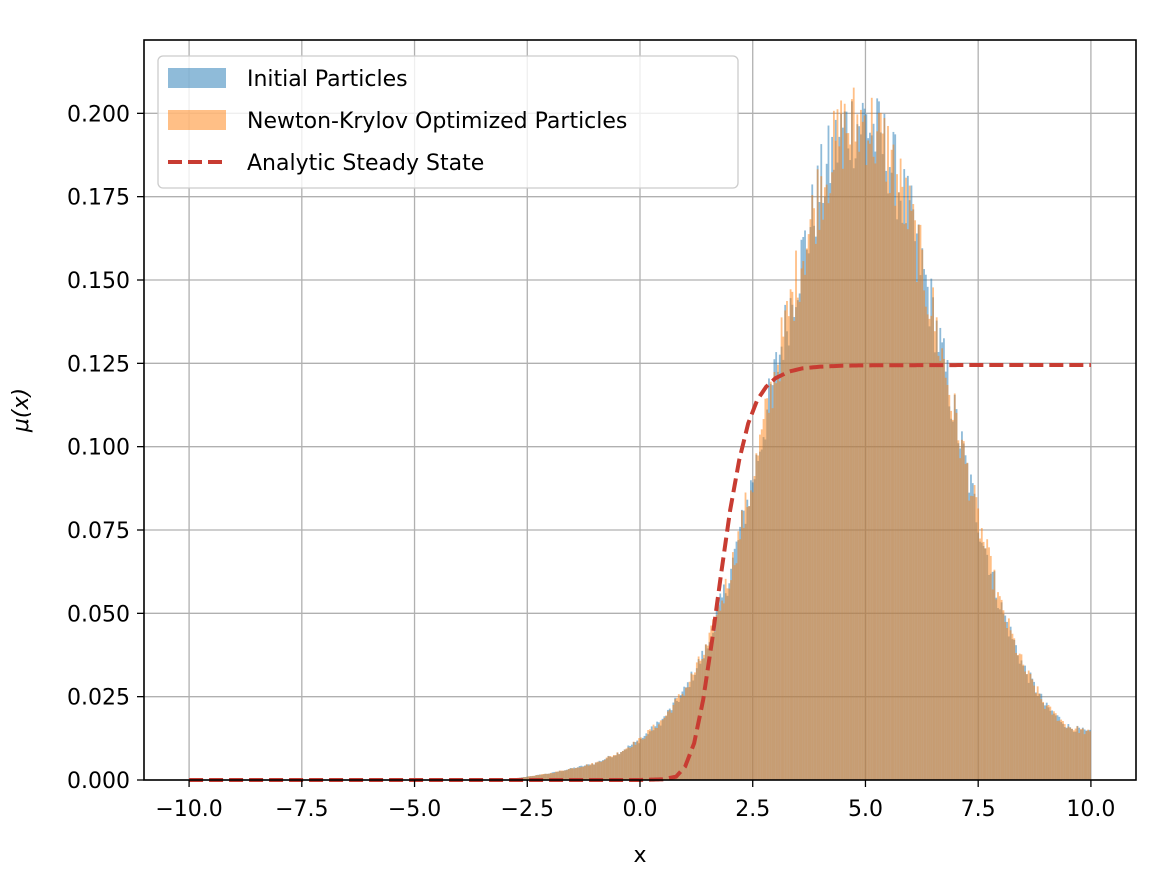  What do you see at coordinates (98, 531) in the screenshot?
I see `y-tick-label: 0.075` at bounding box center [98, 531].